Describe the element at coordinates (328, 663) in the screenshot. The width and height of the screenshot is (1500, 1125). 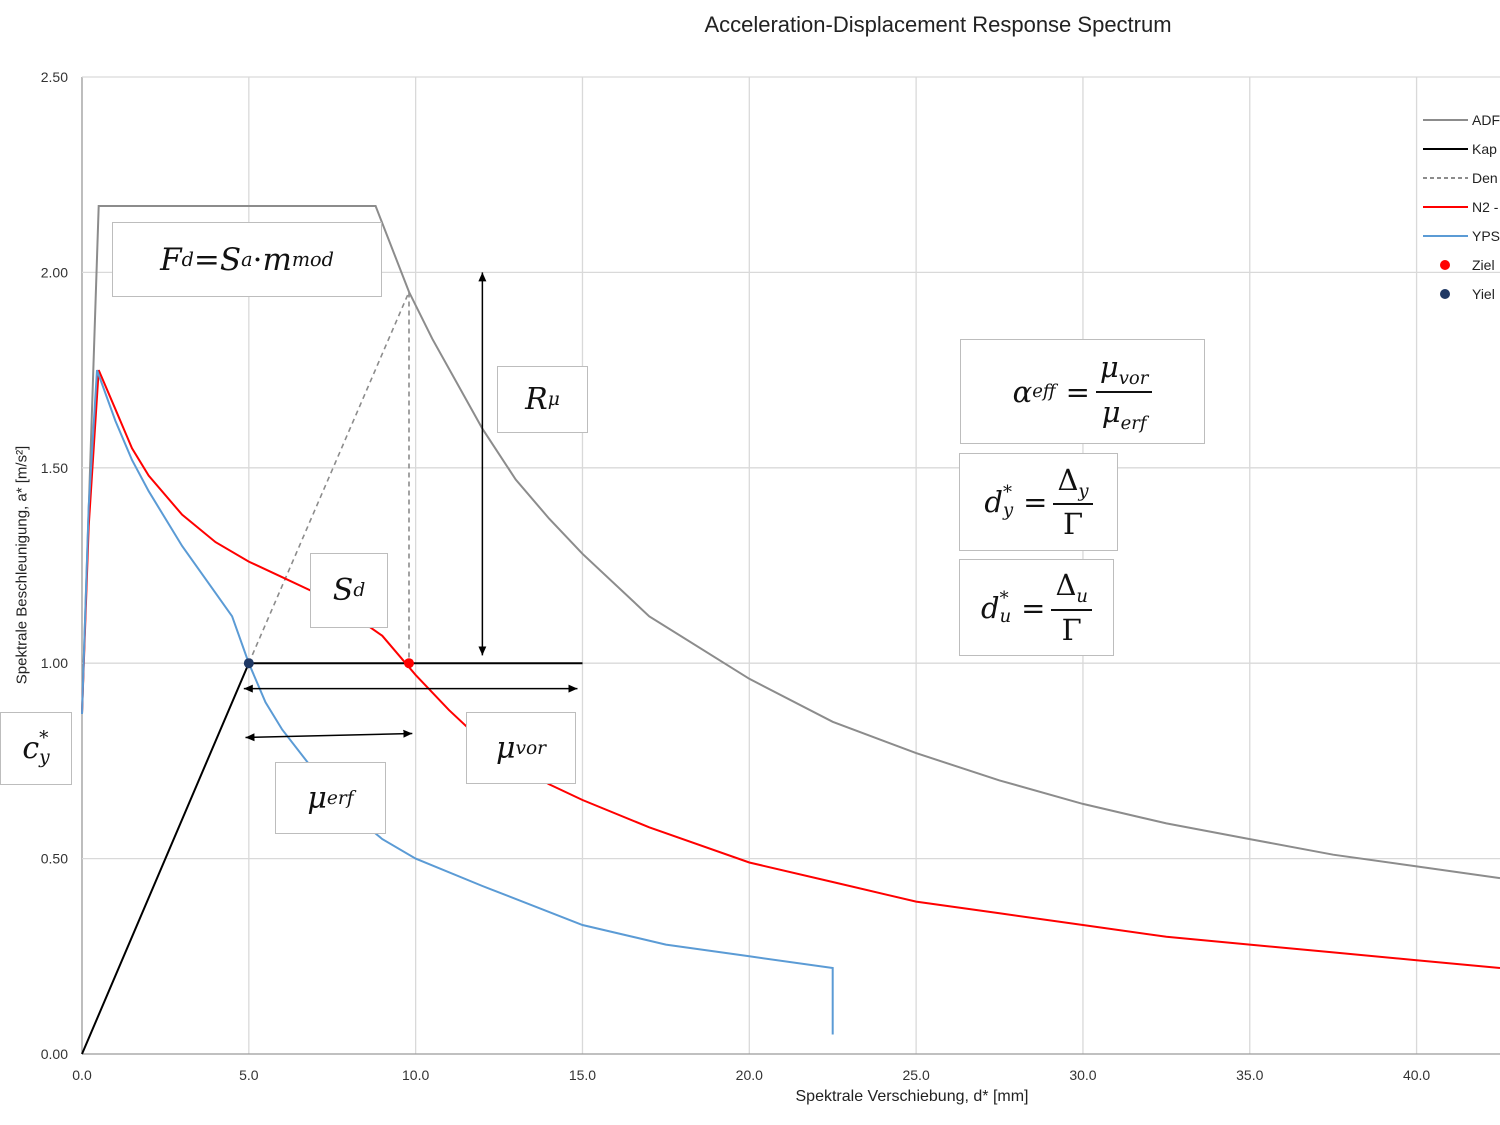
I see `point-markers` at that location.